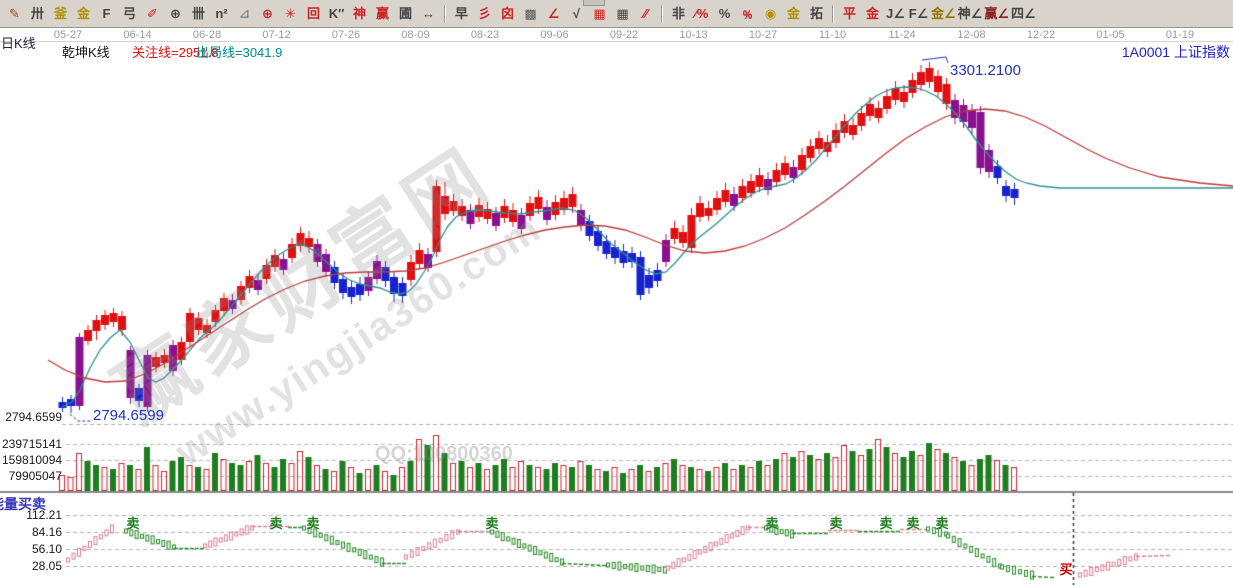 This screenshot has width=1233, height=585. I want to click on date-label: 09-06, so click(554, 35).